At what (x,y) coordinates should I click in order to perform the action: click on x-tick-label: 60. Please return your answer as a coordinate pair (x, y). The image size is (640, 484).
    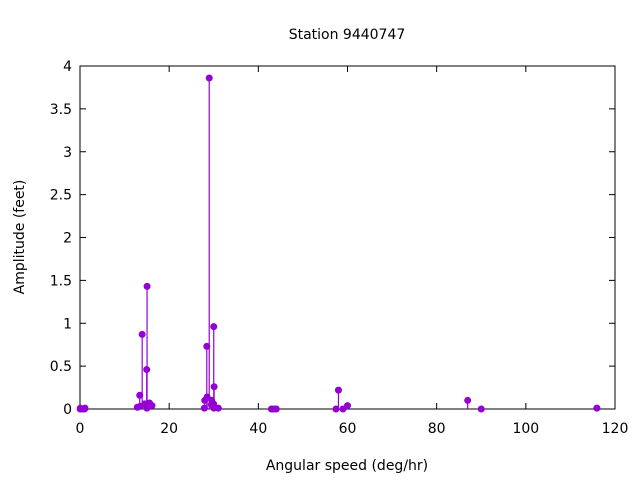
    Looking at the image, I should click on (348, 429).